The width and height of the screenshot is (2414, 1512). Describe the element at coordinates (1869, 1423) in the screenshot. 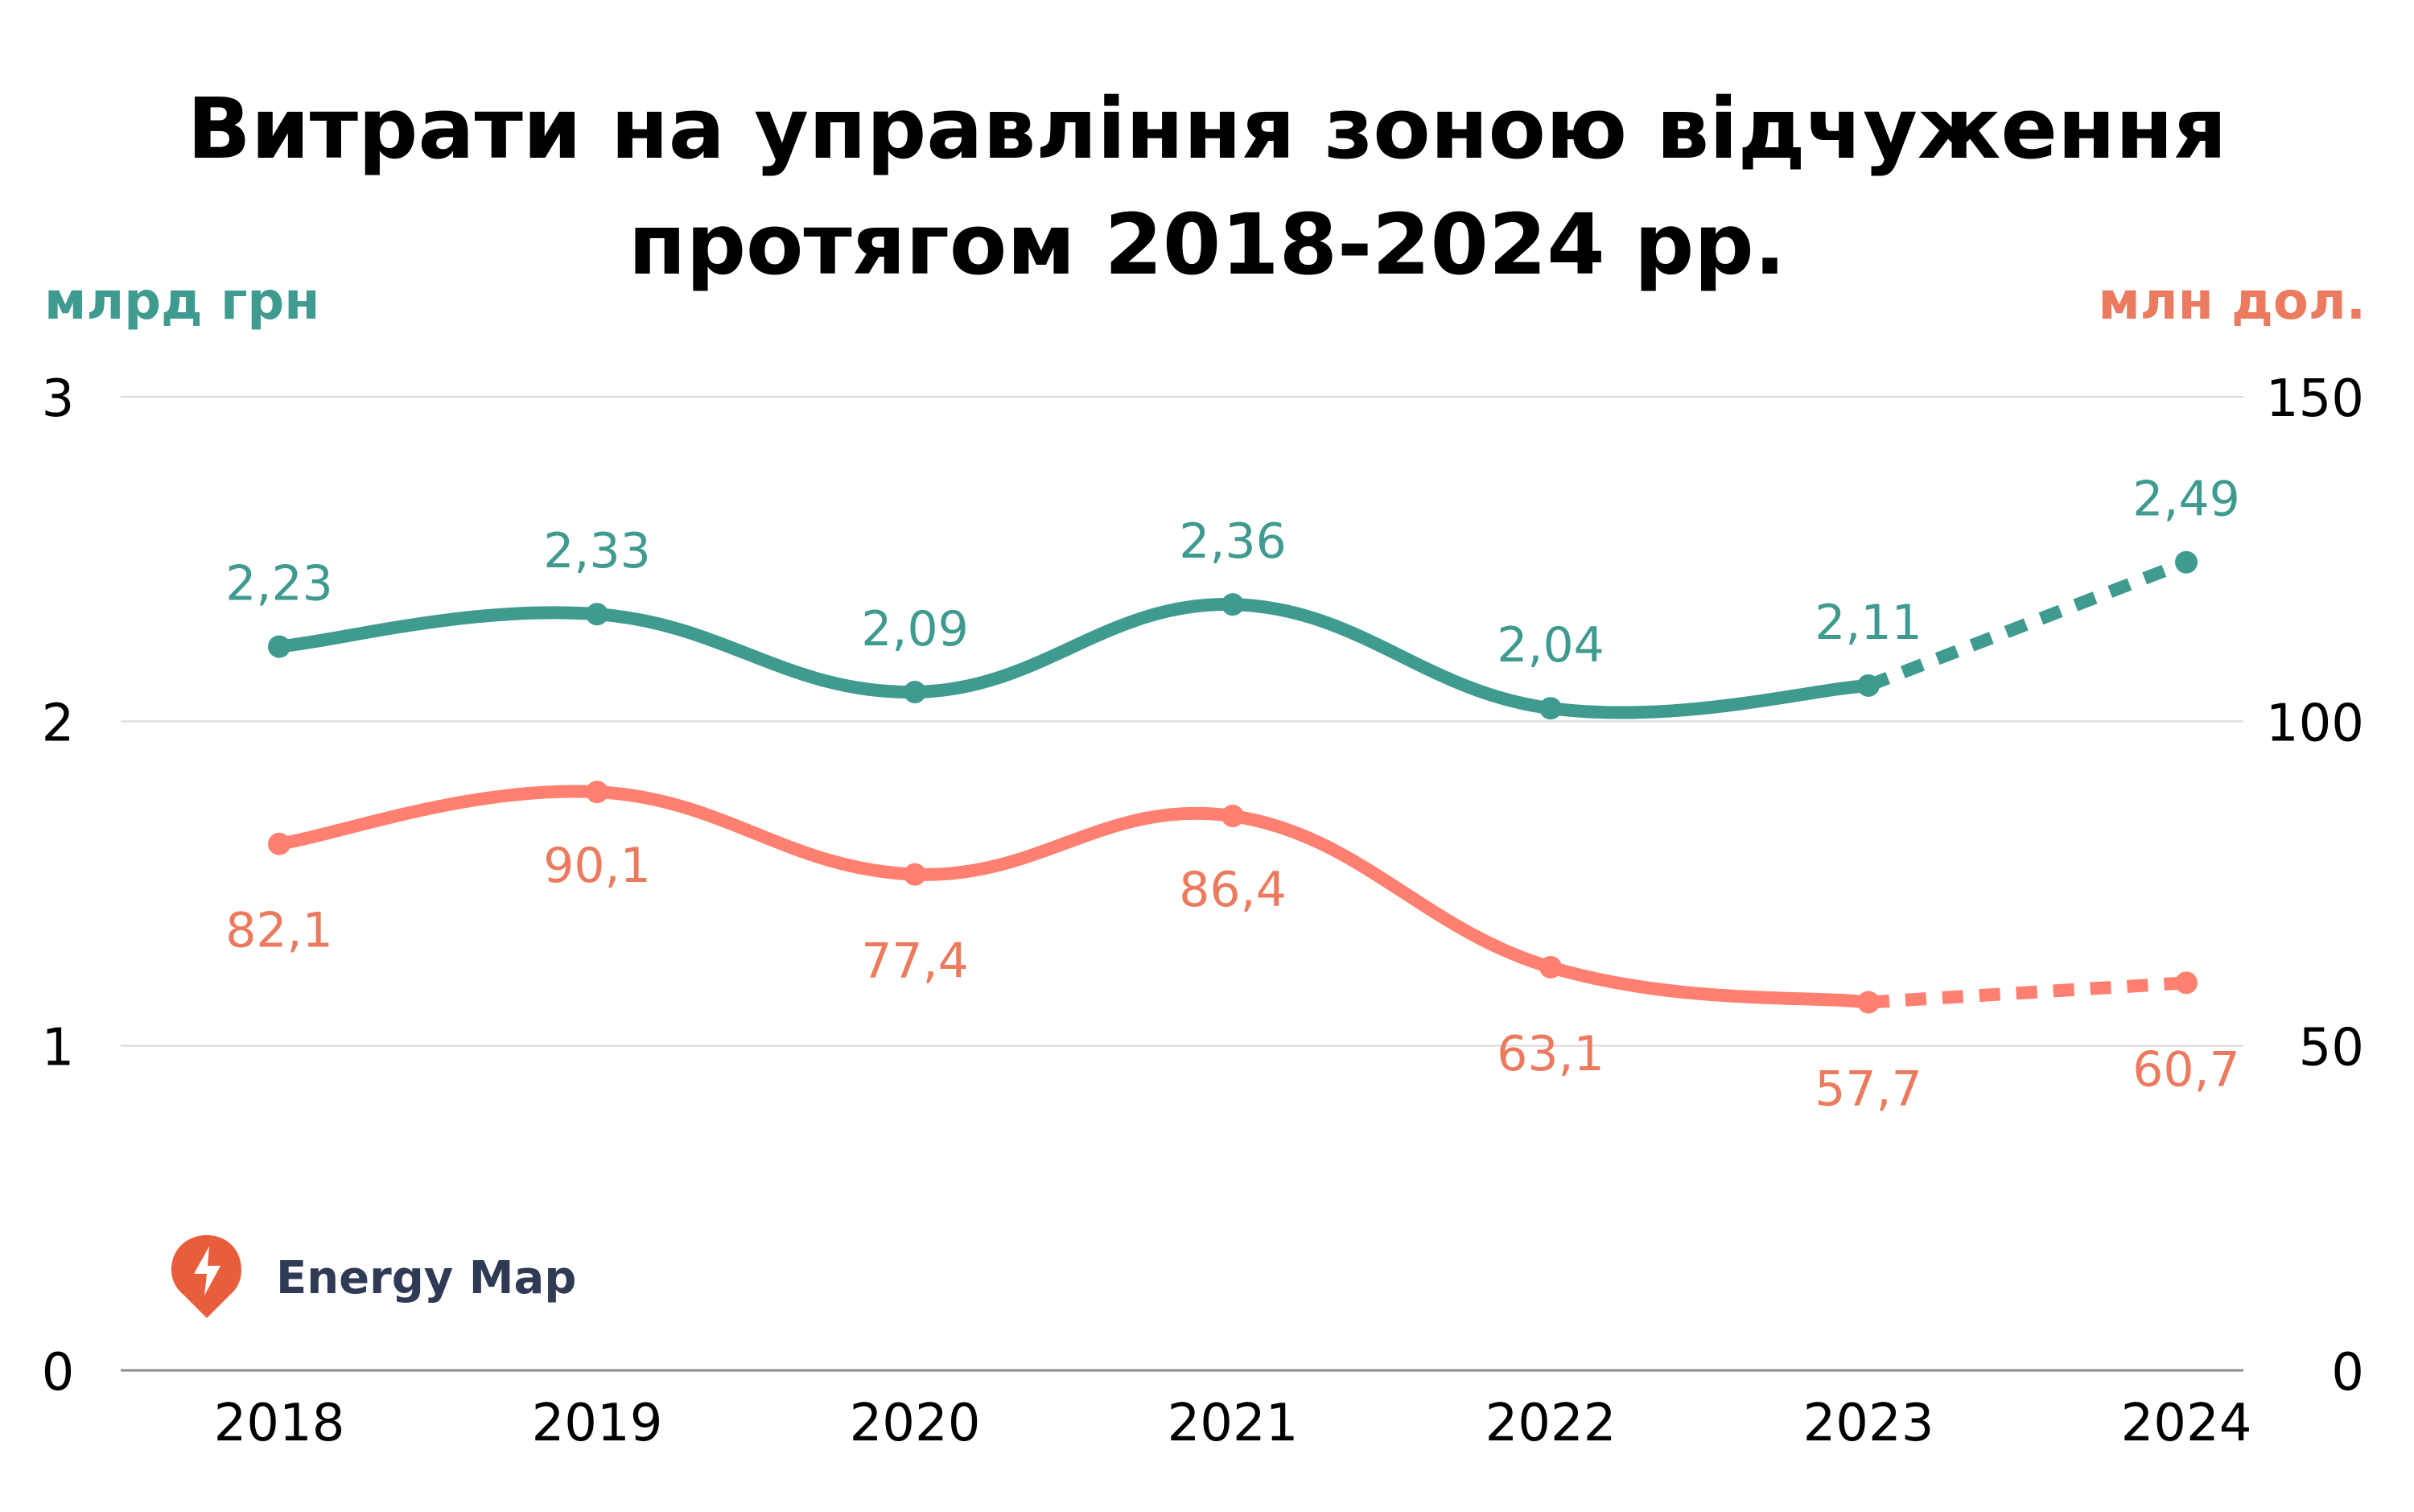

I see `x-tick-label: 2023` at that location.